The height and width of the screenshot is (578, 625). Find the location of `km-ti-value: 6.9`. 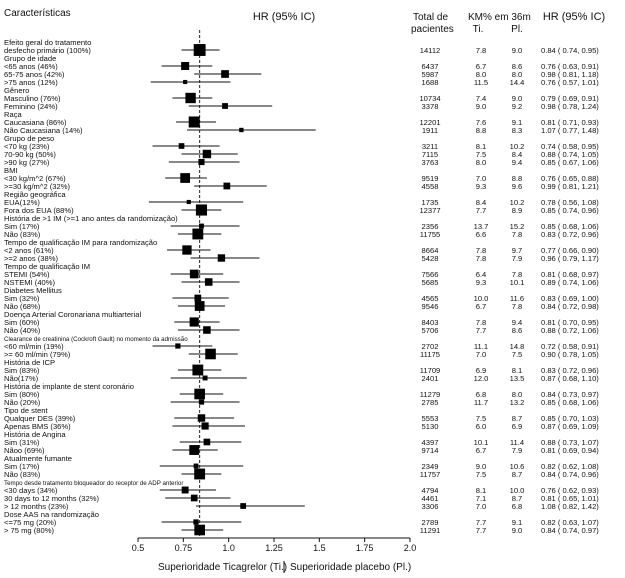

km-ti-value: 6.9 is located at coordinates (481, 370).